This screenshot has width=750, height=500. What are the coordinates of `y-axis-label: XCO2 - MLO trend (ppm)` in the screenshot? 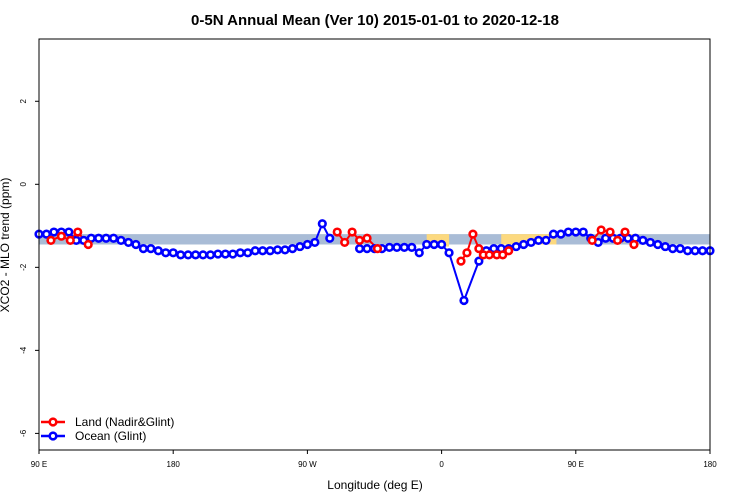 It's located at (6, 245).